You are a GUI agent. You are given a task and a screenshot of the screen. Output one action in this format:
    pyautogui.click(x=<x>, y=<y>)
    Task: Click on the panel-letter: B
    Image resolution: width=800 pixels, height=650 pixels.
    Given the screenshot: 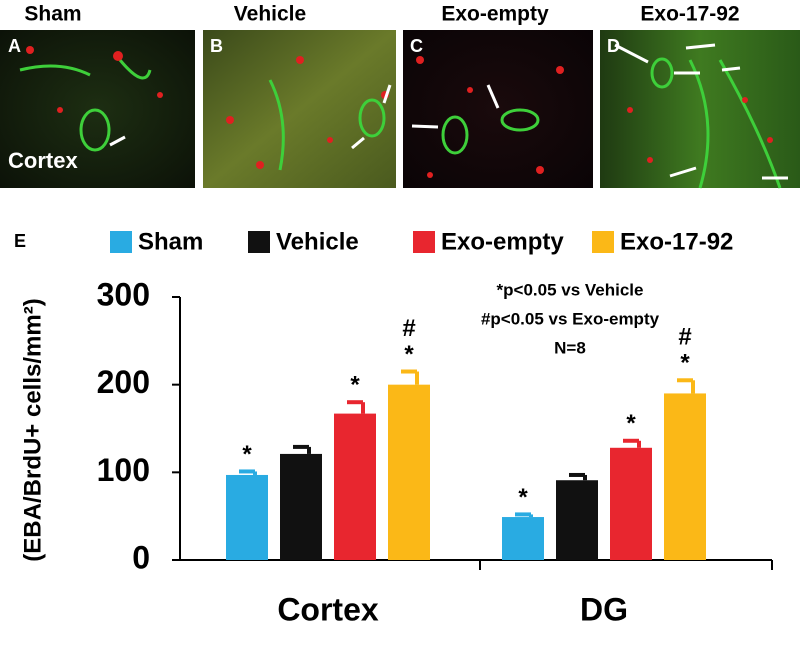 What is the action you would take?
    pyautogui.click(x=216, y=46)
    